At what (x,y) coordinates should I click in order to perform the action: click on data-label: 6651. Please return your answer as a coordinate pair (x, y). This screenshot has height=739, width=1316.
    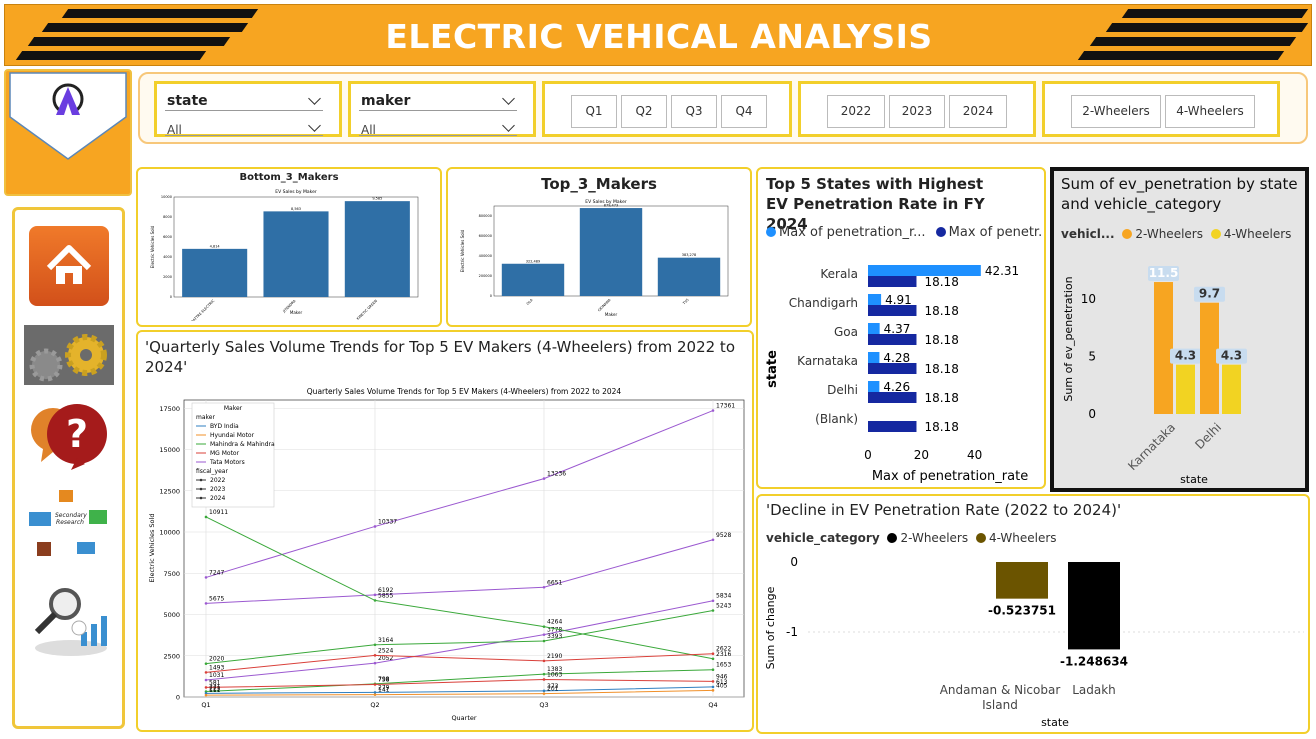
    Looking at the image, I should click on (554, 582).